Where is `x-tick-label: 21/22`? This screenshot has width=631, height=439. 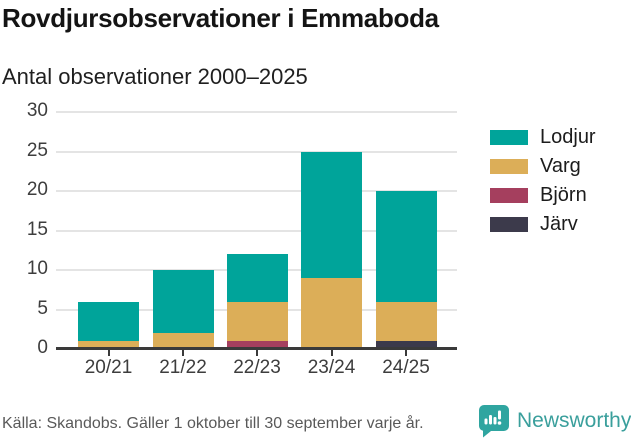 x-tick-label: 21/22 is located at coordinates (183, 367).